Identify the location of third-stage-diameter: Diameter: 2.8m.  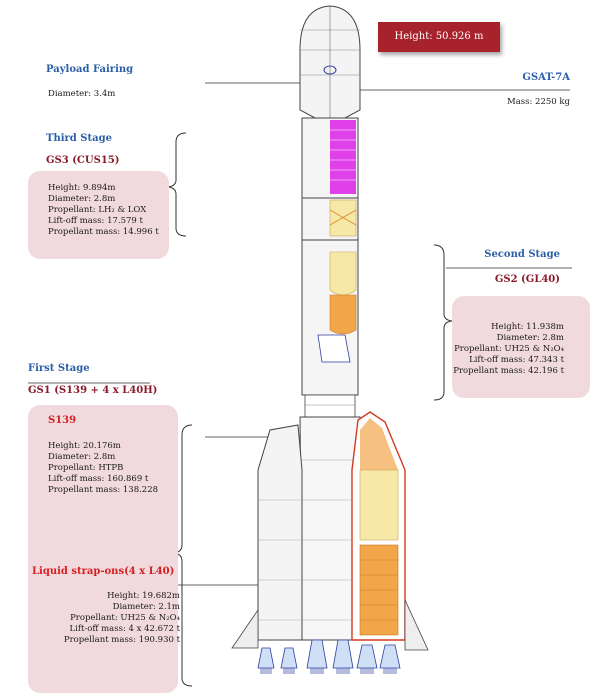
(82, 199).